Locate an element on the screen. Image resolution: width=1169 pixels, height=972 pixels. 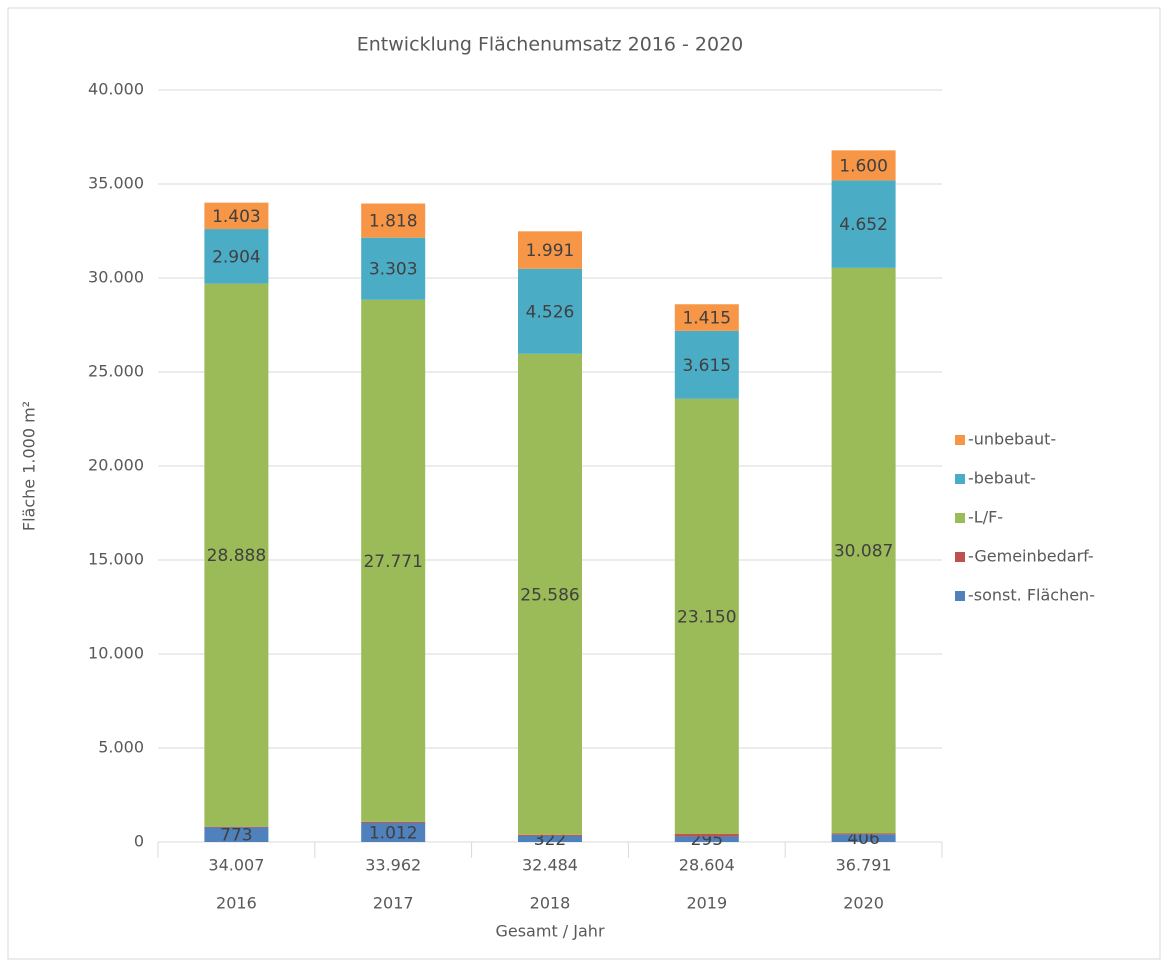
category-total: 36.791 is located at coordinates (864, 865).